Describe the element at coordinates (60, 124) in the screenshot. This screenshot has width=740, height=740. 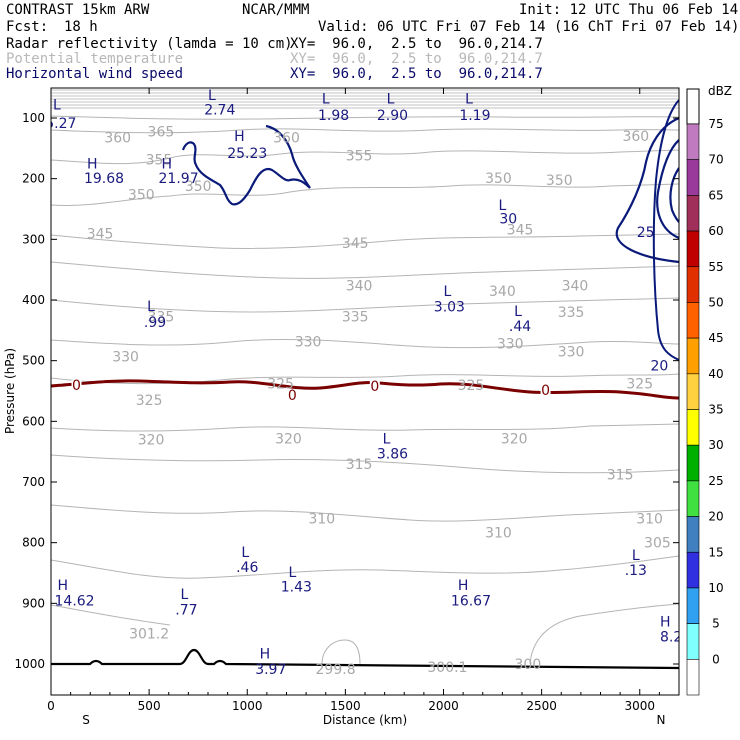
I see `wind-label: 5.27` at that location.